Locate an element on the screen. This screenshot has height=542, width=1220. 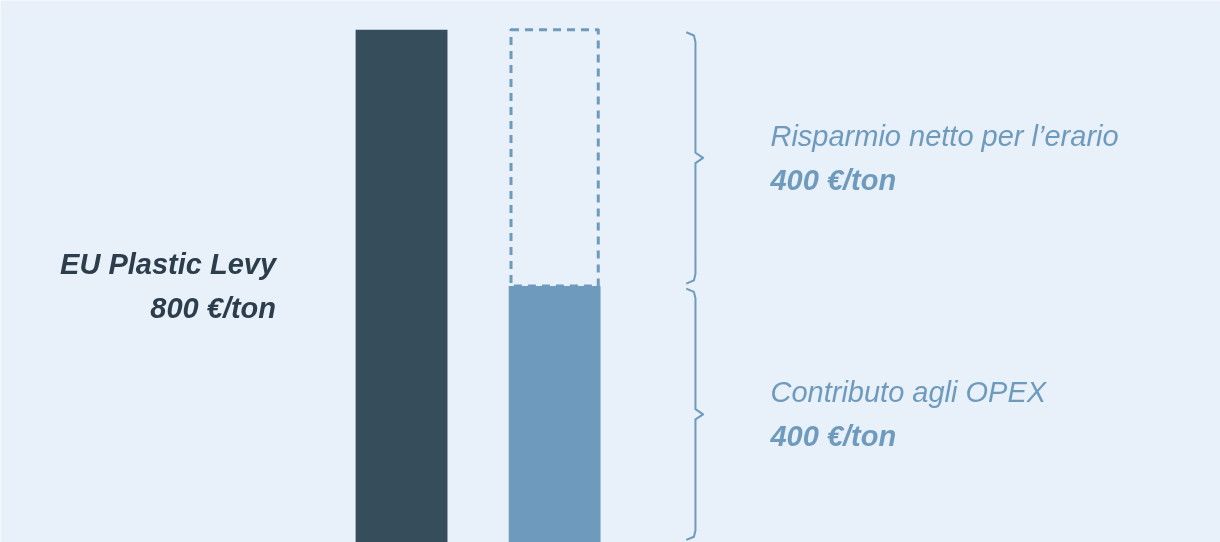
text: EU Plastic Levy 800 €/ton is located at coordinates (169, 286).